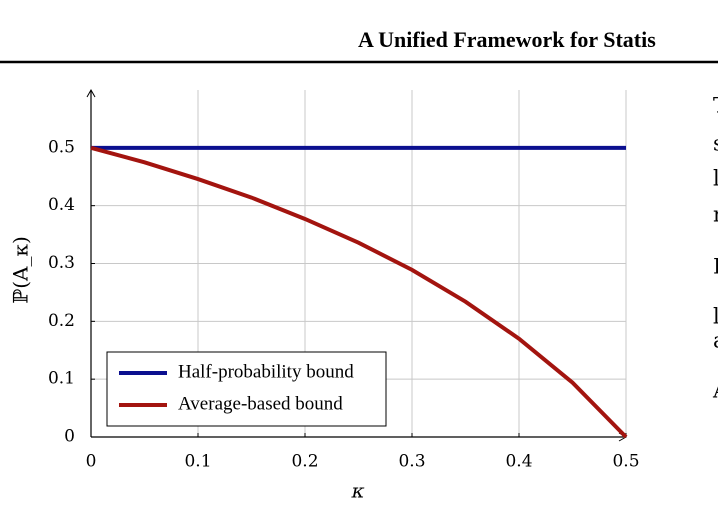 Image resolution: width=718 pixels, height=528 pixels. I want to click on y-tick-label: 0, so click(69, 437).